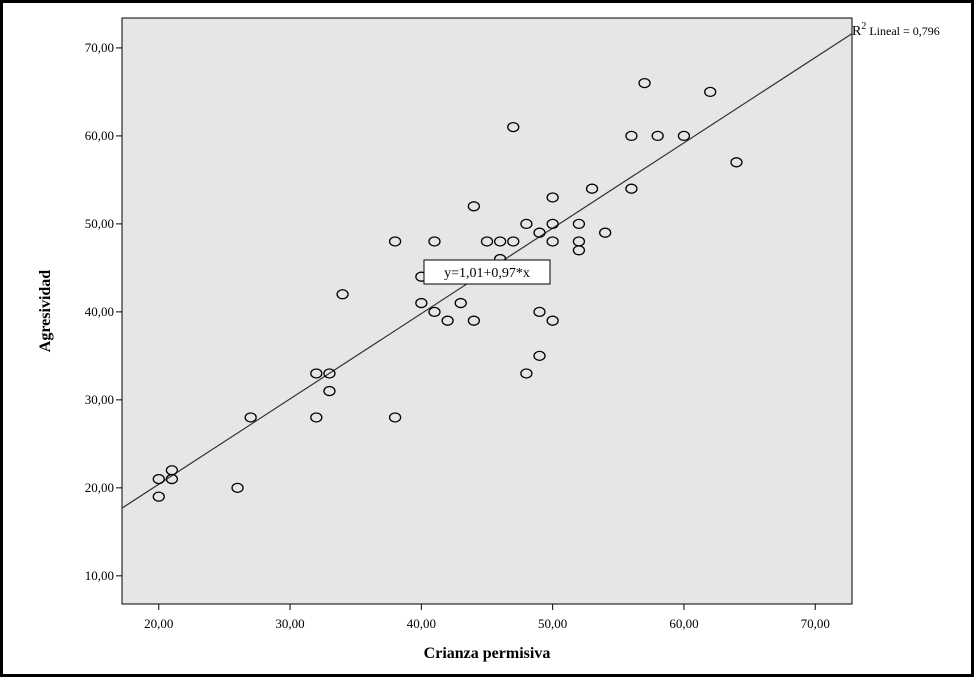  I want to click on x-tick-label: 60,00, so click(683, 623).